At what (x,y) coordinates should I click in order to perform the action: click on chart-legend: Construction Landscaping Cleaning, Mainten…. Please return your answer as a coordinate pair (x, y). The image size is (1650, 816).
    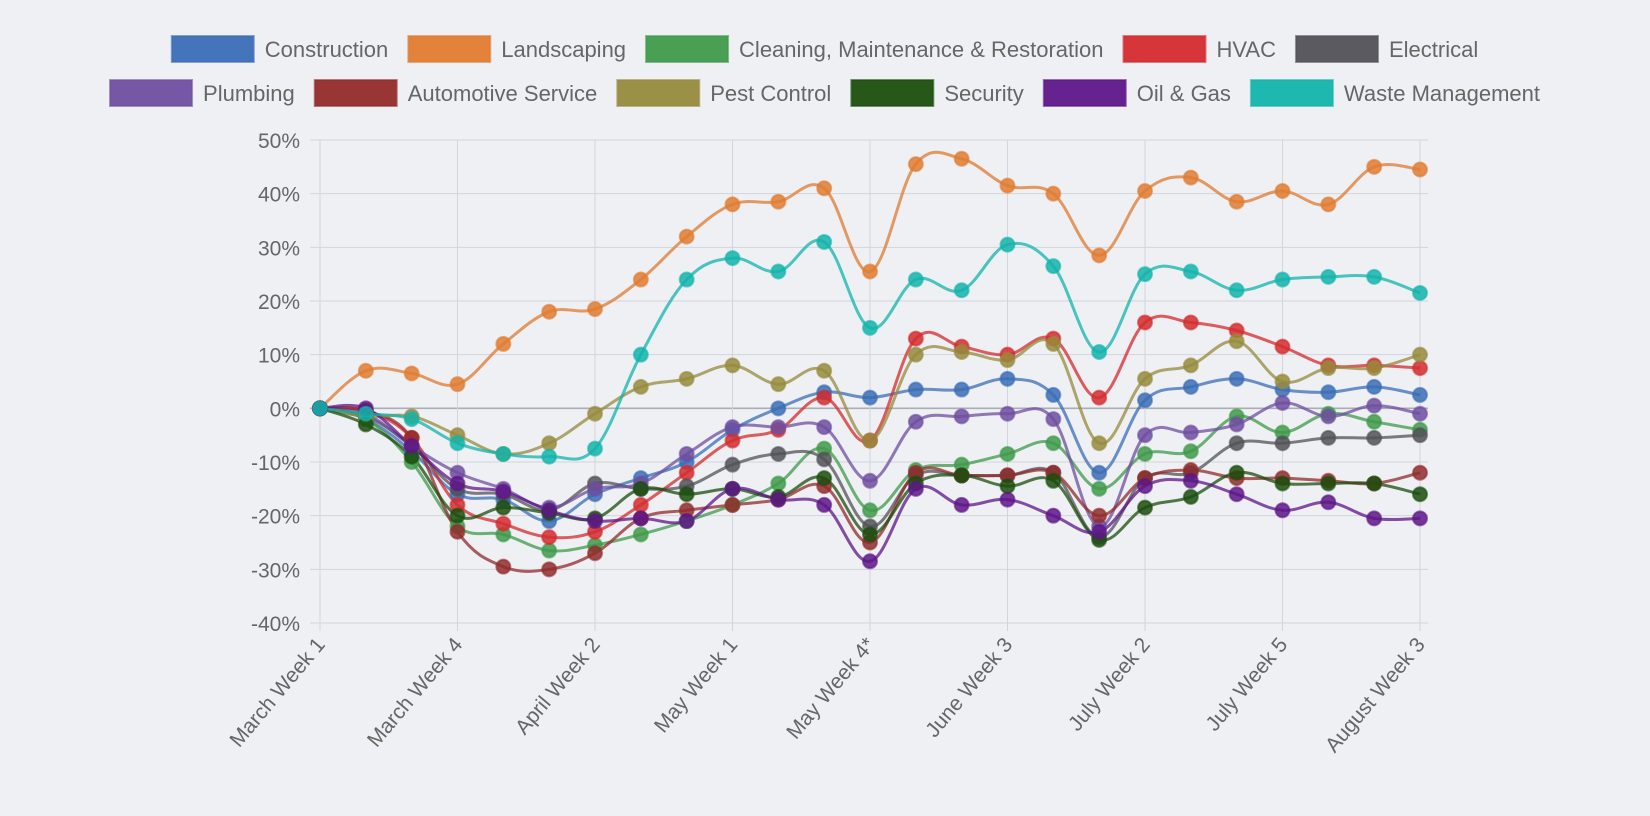
    Looking at the image, I should click on (824, 71).